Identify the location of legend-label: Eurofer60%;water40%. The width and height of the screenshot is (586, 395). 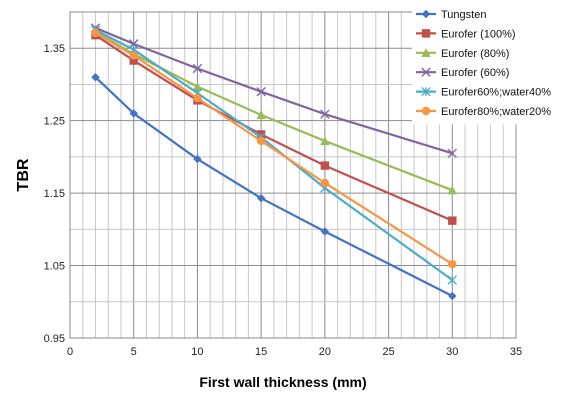
(496, 93).